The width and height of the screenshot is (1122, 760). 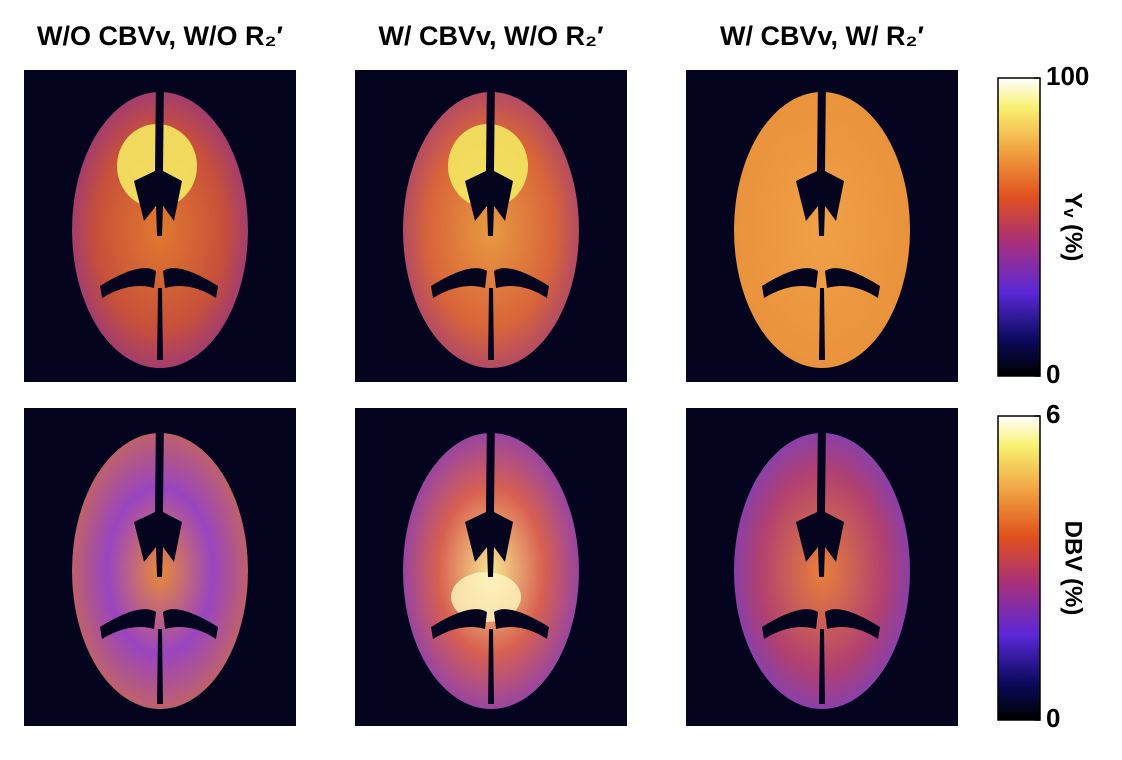 I want to click on colorbar-tick-label: 6, so click(x=1053, y=414).